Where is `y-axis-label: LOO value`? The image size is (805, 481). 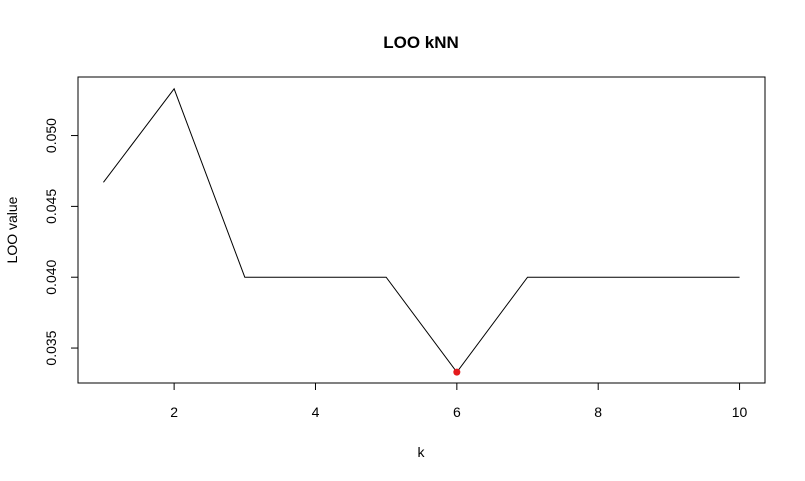 y-axis-label: LOO value is located at coordinates (12, 229).